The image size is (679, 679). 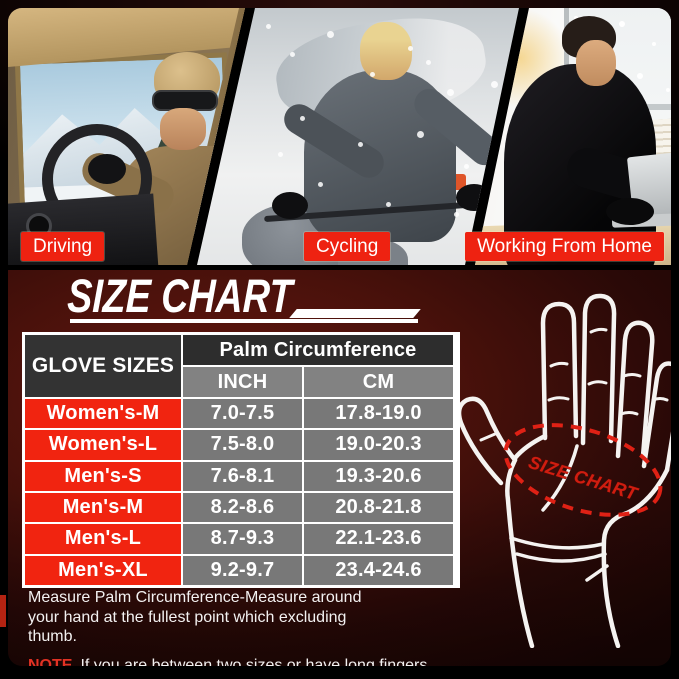 What do you see at coordinates (242, 382) in the screenshot?
I see `column-header-inch: INCH` at bounding box center [242, 382].